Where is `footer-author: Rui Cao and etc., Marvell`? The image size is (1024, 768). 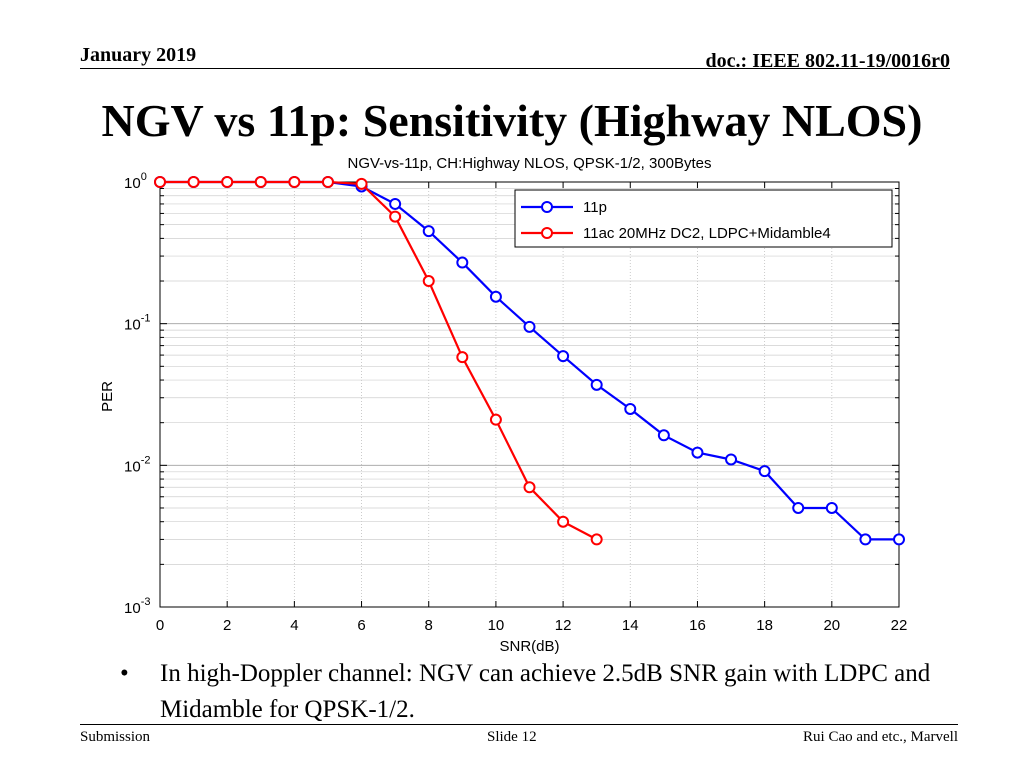
footer-author: Rui Cao and etc., Marvell is located at coordinates (880, 737).